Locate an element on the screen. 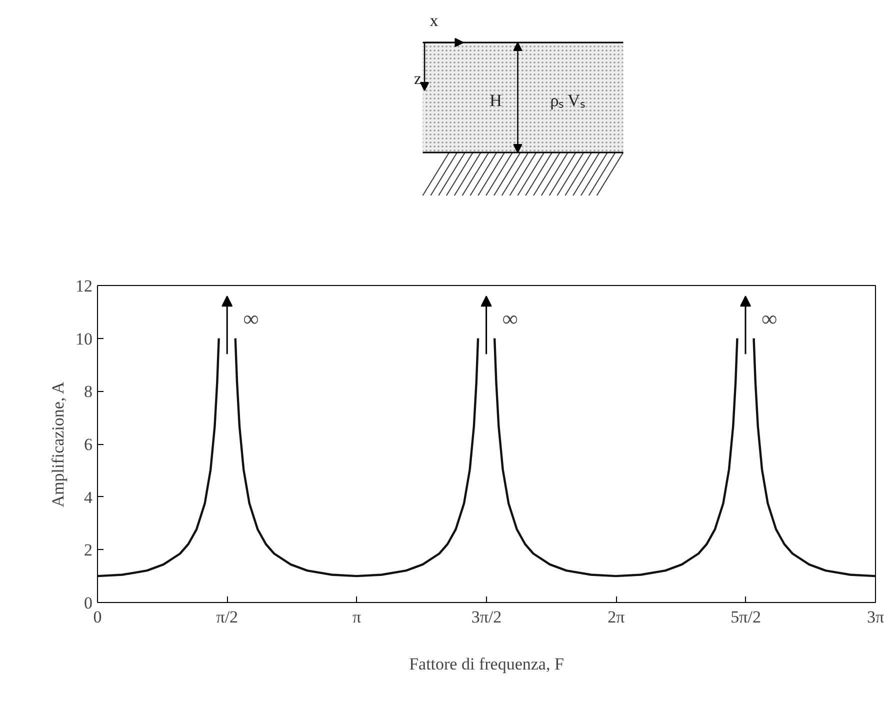 The width and height of the screenshot is (885, 717). y-tick-label: 2 is located at coordinates (88, 550).